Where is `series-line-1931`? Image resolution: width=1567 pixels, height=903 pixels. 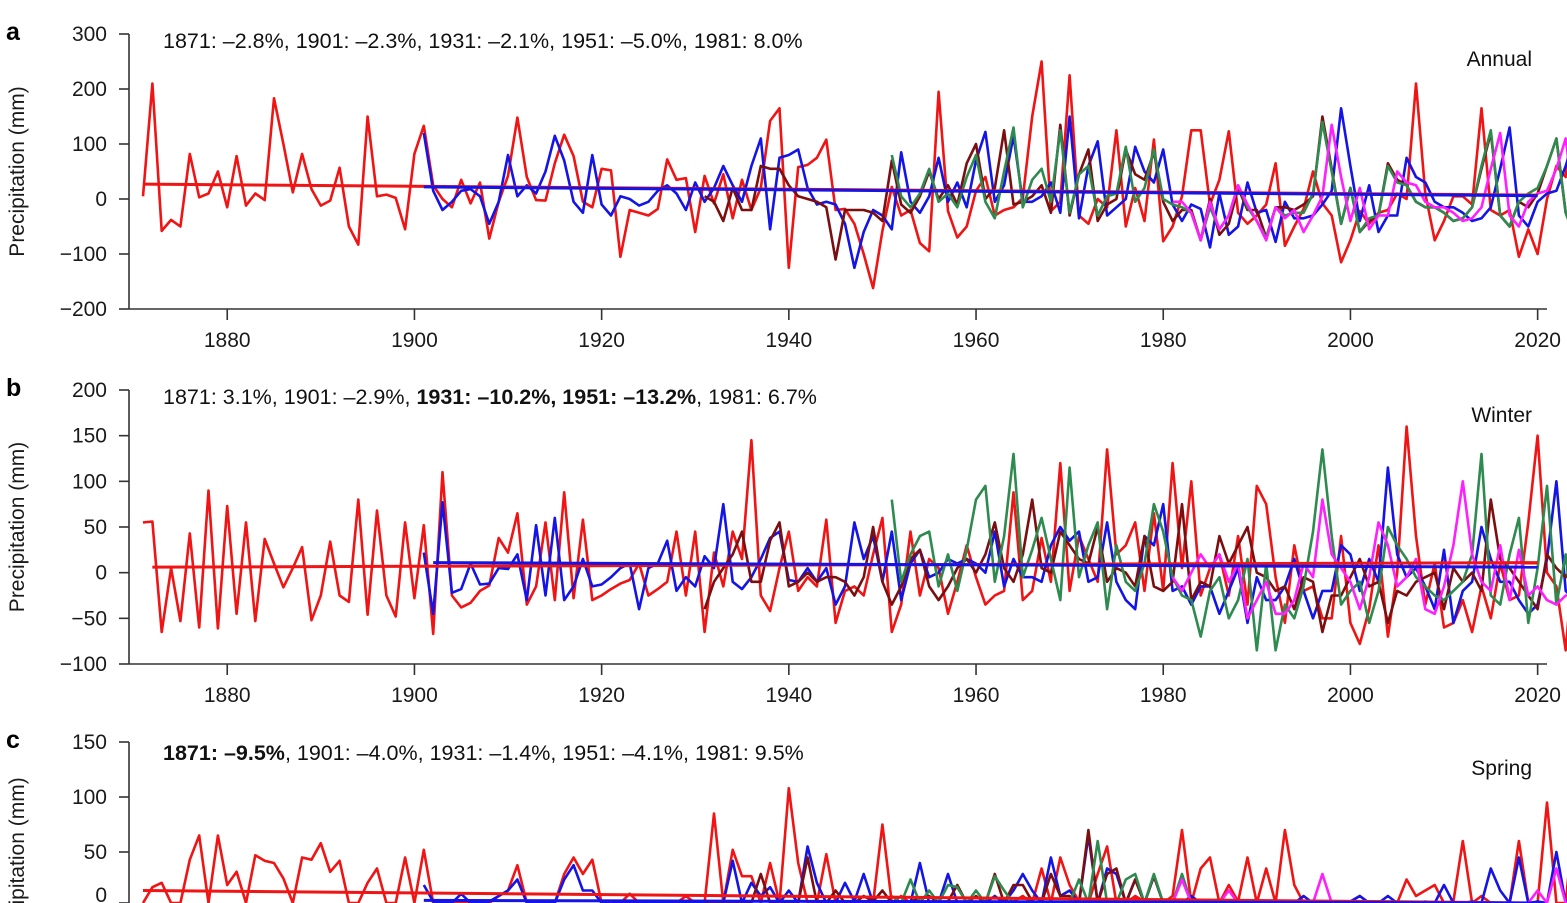 series-line-1931 is located at coordinates (1135, 566).